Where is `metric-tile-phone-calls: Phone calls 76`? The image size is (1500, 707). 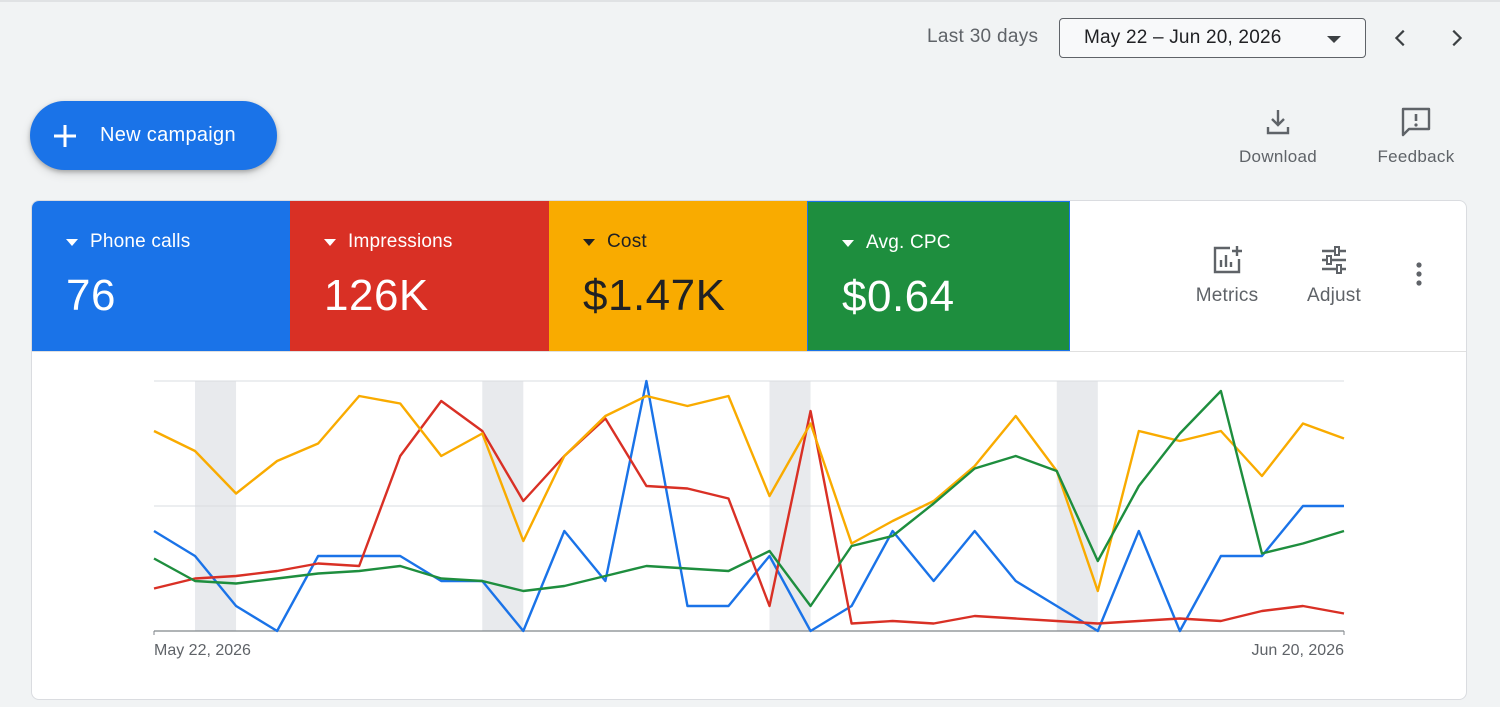 metric-tile-phone-calls: Phone calls 76 is located at coordinates (161, 276).